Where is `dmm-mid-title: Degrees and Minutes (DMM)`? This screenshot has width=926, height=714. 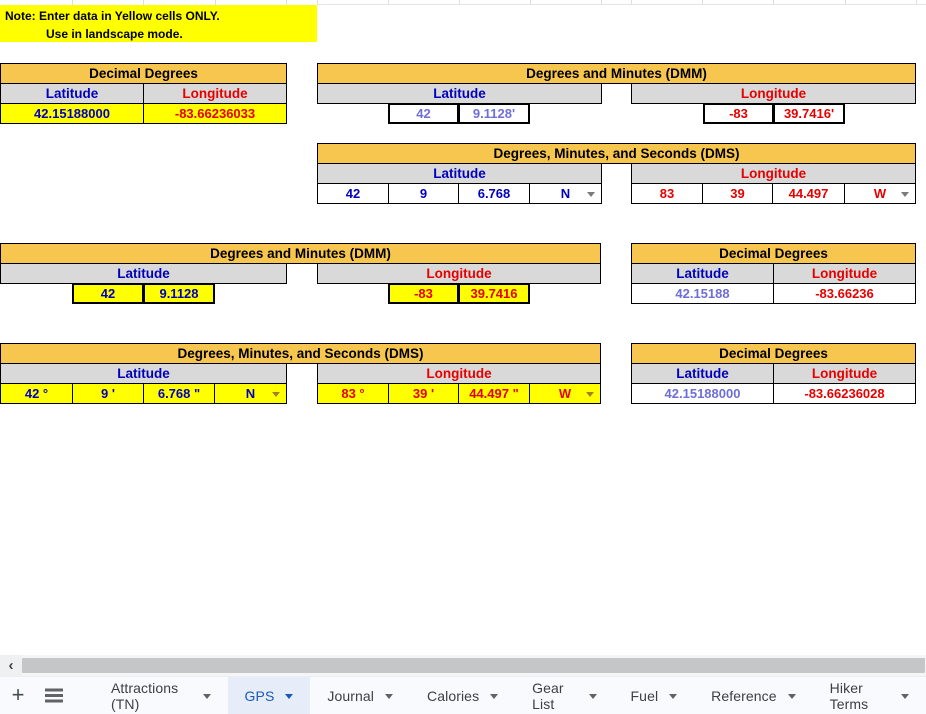
dmm-mid-title: Degrees and Minutes (DMM) is located at coordinates (300, 253).